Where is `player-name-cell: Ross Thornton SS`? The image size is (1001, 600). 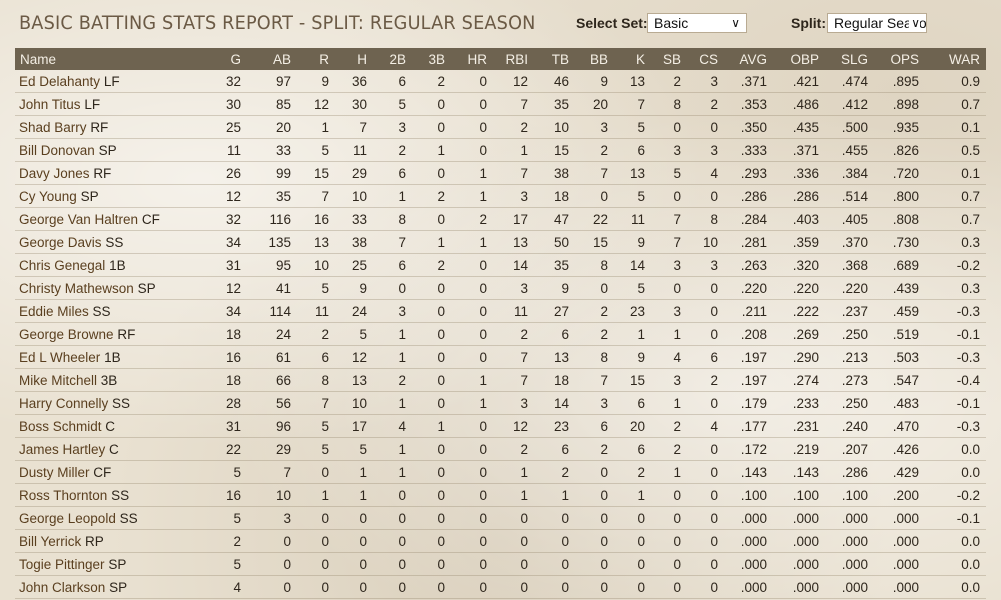
player-name-cell: Ross Thornton SS is located at coordinates (108, 495).